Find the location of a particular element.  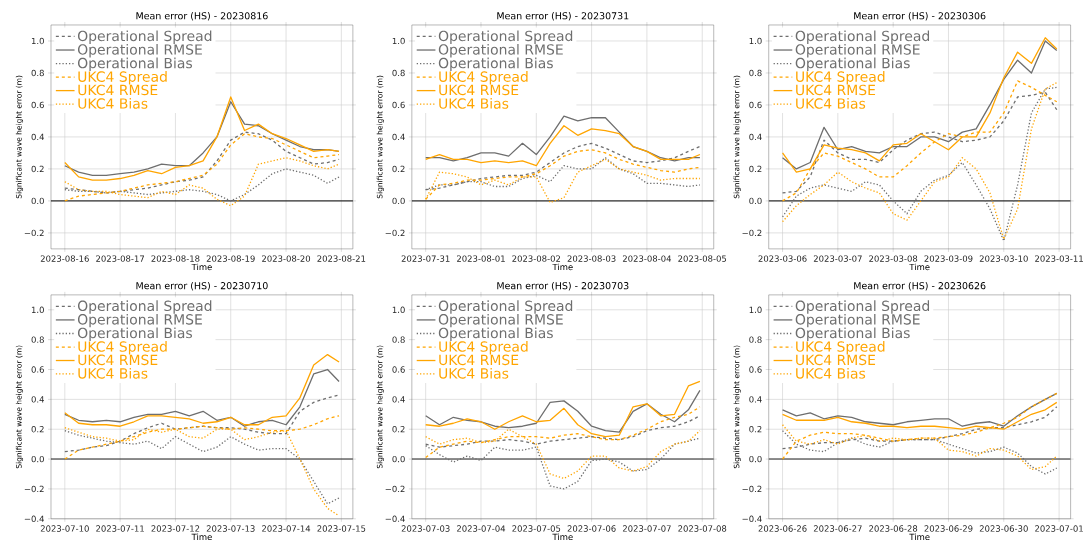

x-tick-label: 2023-08-17 is located at coordinates (120, 258).